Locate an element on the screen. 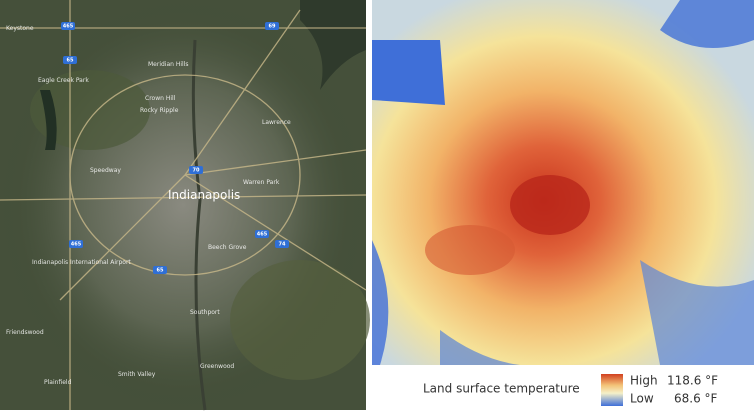  legend-low-value: 68.6 °F is located at coordinates (696, 399).